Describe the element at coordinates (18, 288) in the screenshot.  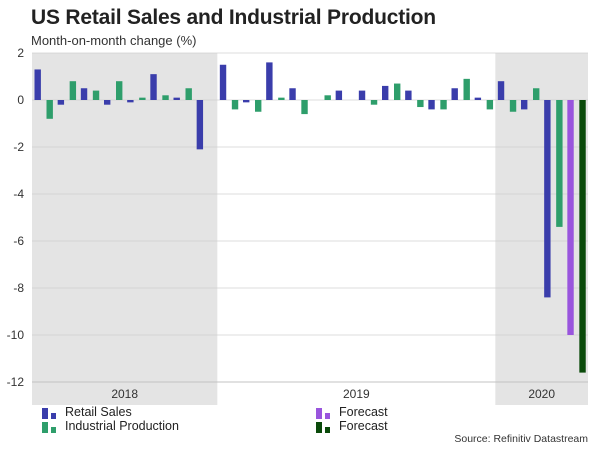
I see `y-tick-label: -8` at that location.